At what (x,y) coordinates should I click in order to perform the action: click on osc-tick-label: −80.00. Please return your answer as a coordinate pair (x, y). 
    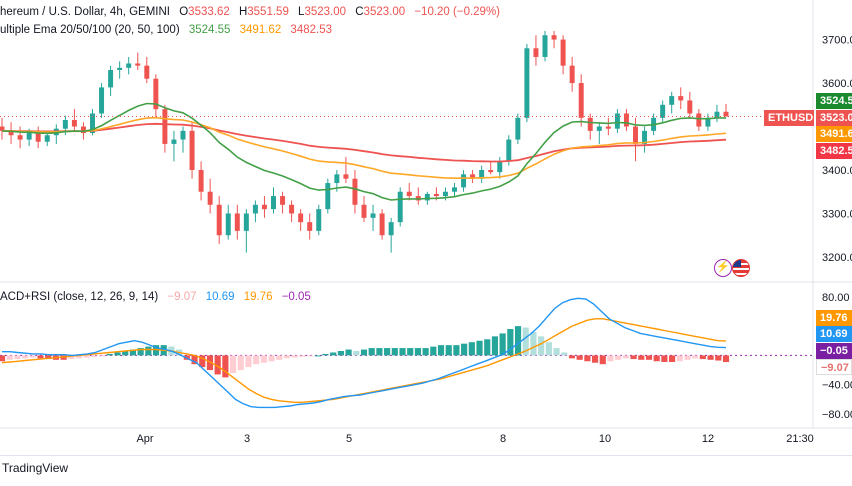
    Looking at the image, I should click on (837, 415).